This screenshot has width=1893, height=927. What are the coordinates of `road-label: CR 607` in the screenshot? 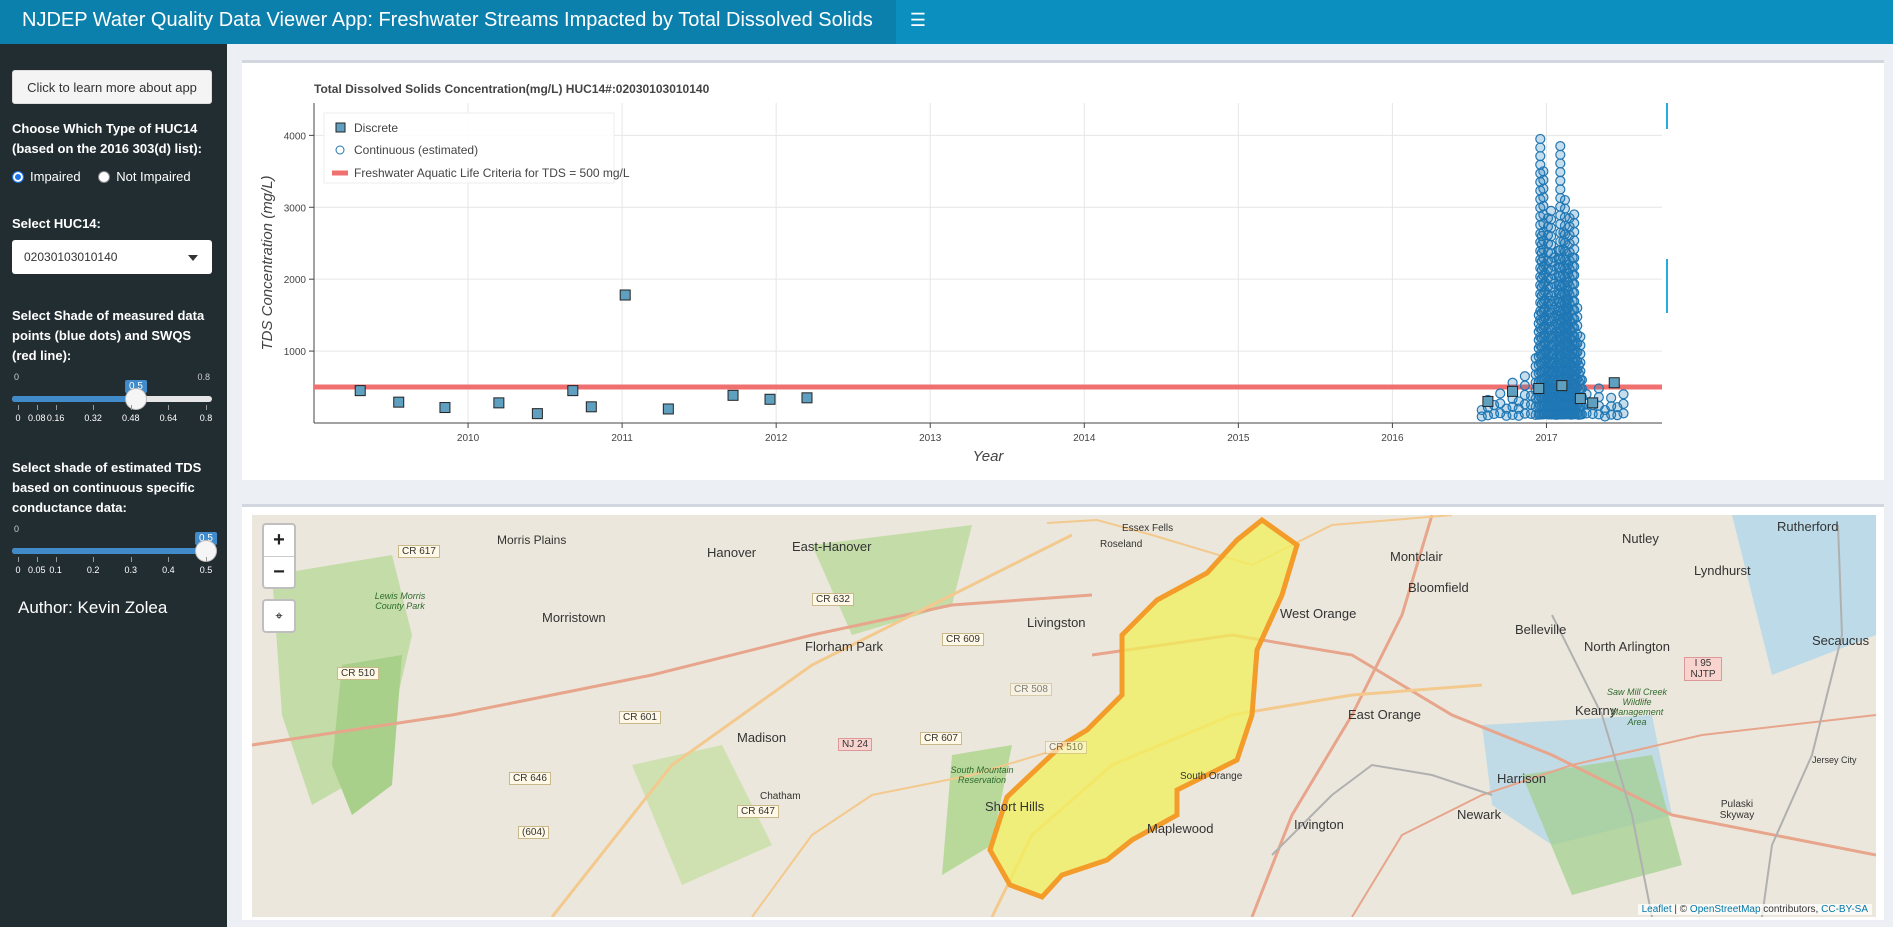 It's located at (941, 738).